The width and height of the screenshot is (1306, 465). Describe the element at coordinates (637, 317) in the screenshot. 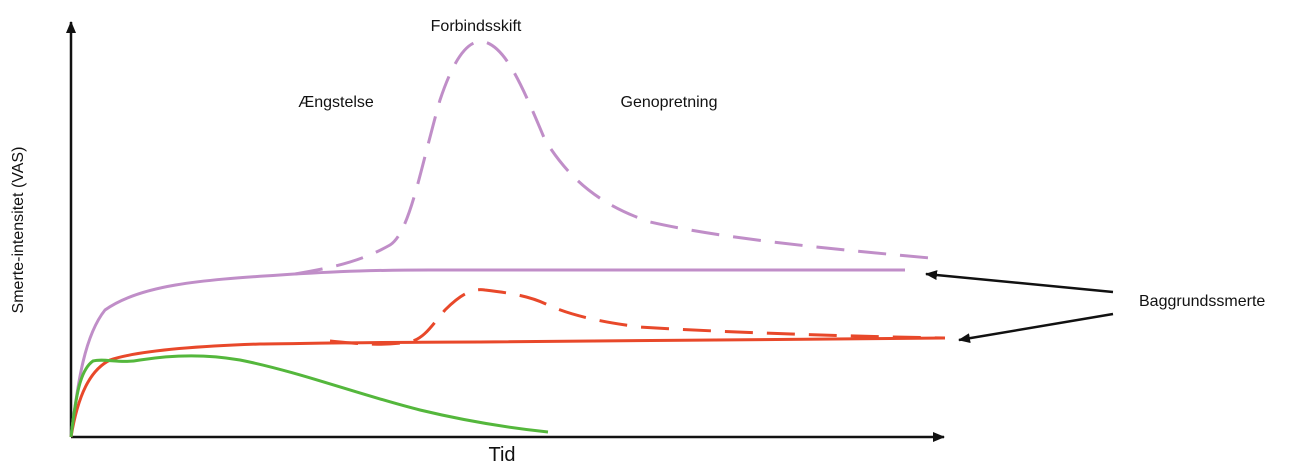

I see `red-dashed-curve` at that location.